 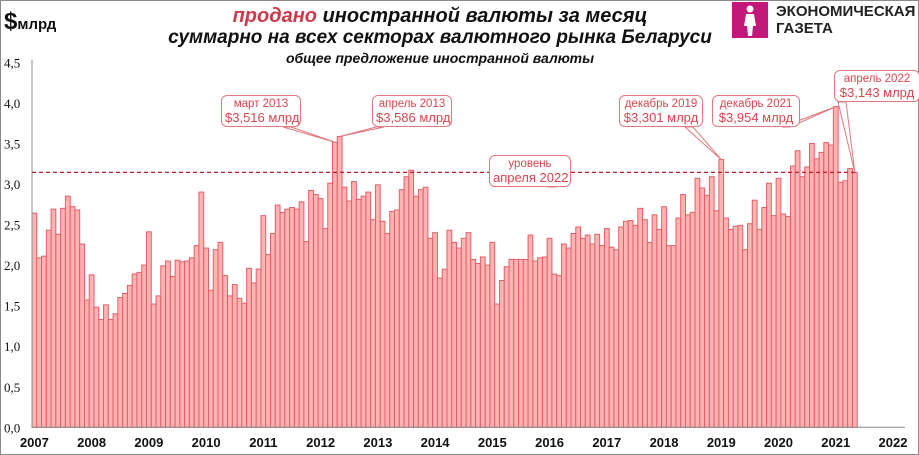 I want to click on annotation-callout: декабрь 2021 $3,954 млрд, so click(x=756, y=111).